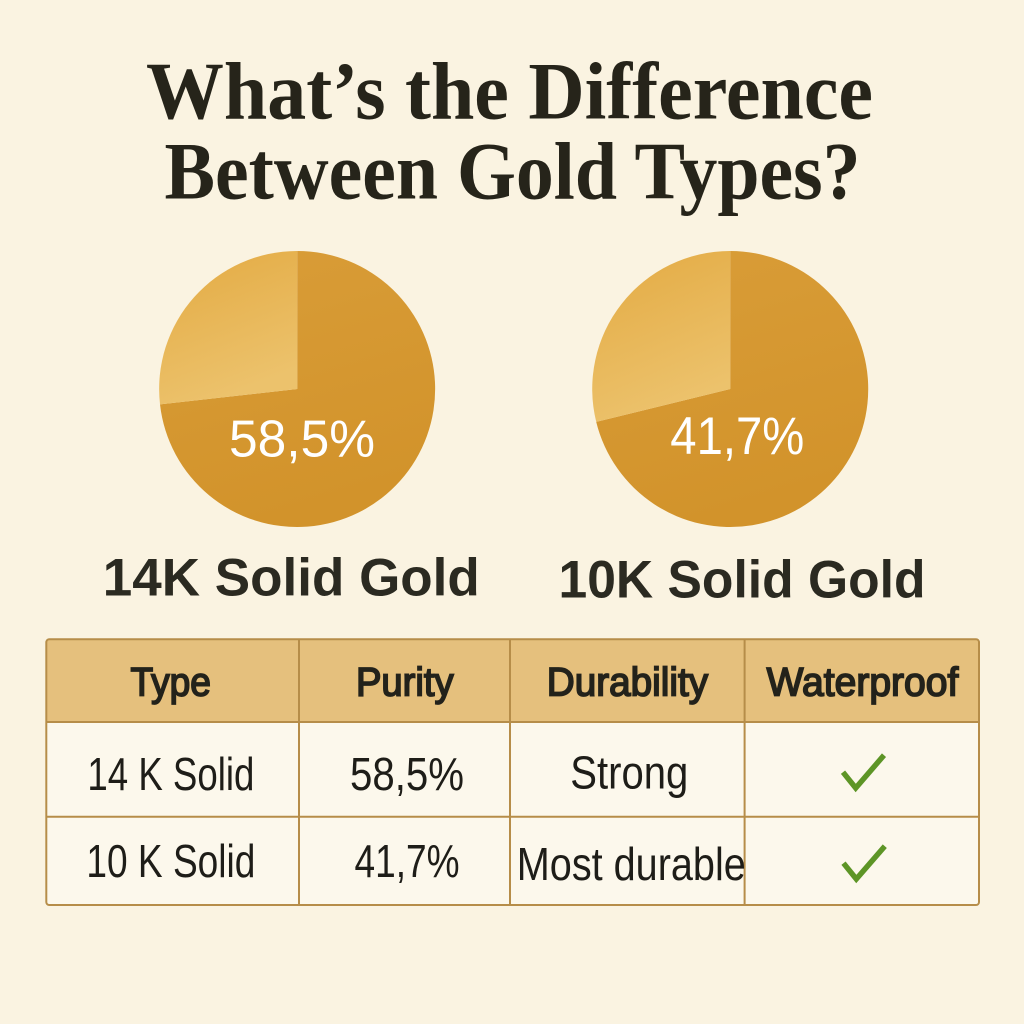  I want to click on svg-text: Between Gold Types?, so click(513, 171).